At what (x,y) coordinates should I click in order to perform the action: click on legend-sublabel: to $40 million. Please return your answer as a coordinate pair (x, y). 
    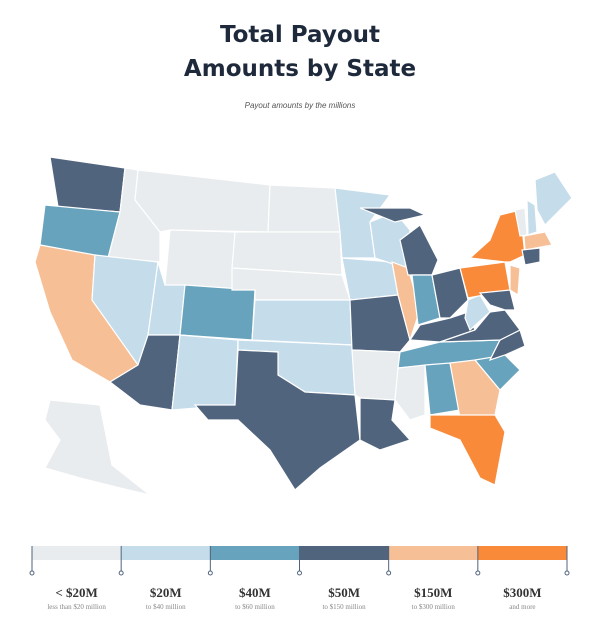
    Looking at the image, I should click on (166, 607).